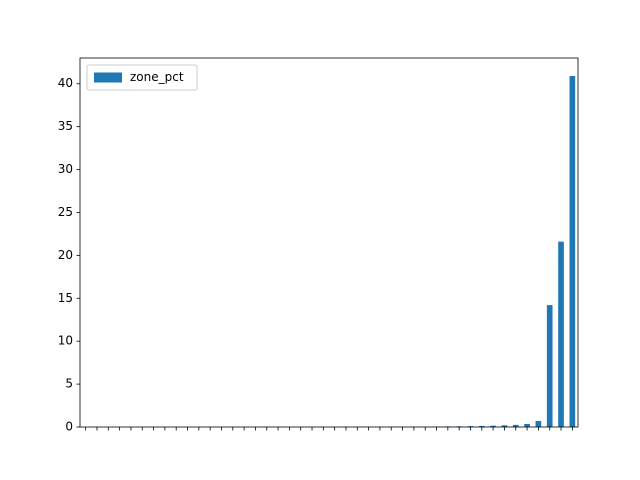 This screenshot has width=640, height=480. I want to click on x-tick-label: R-6/PD, so click(221, 453).